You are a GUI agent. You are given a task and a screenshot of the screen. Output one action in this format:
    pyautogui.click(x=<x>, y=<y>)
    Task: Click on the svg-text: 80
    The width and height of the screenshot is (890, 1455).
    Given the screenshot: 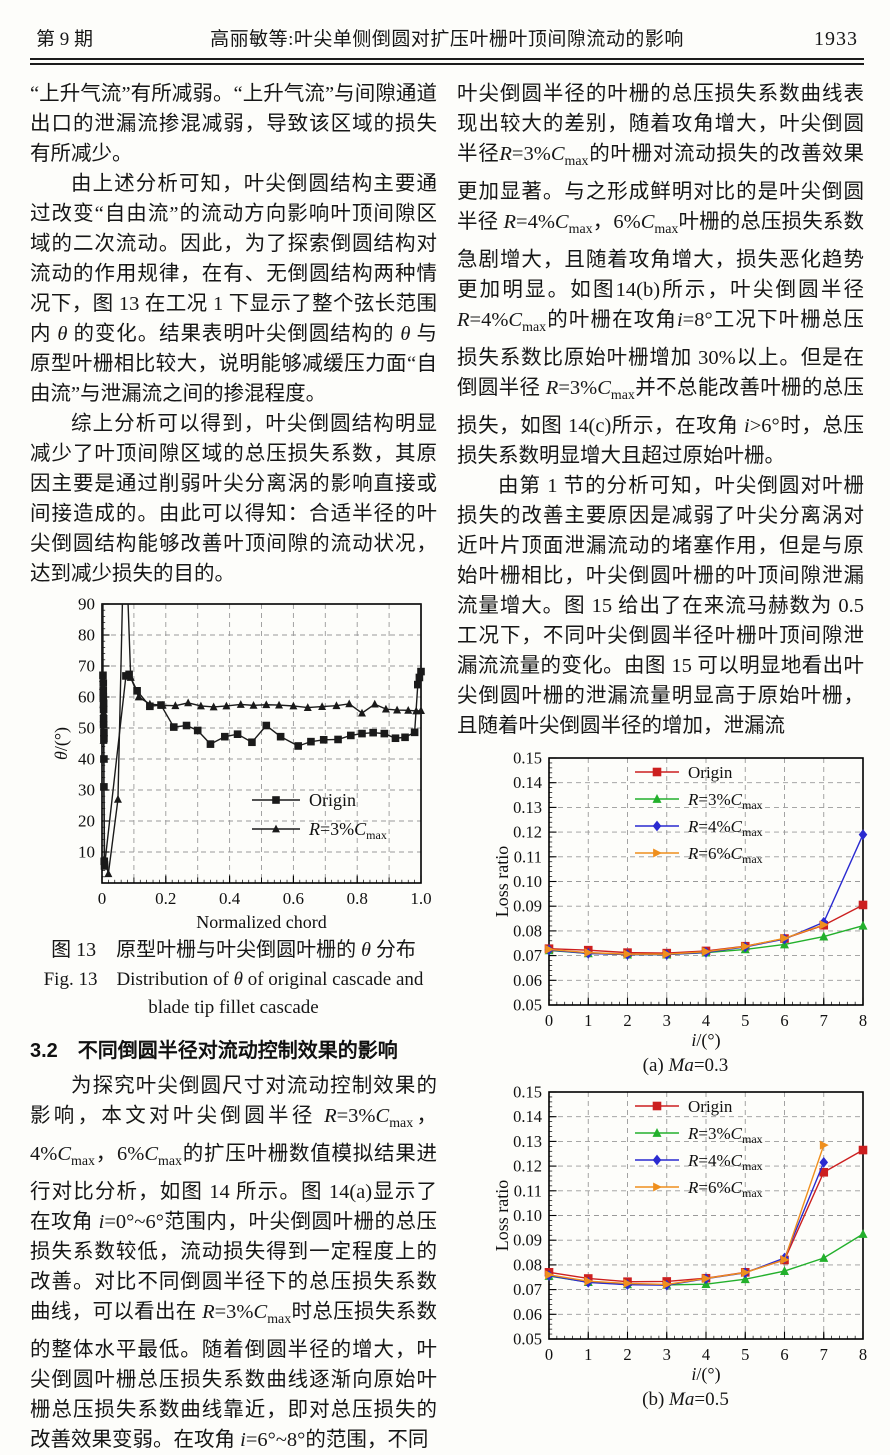 What is the action you would take?
    pyautogui.click(x=86, y=635)
    